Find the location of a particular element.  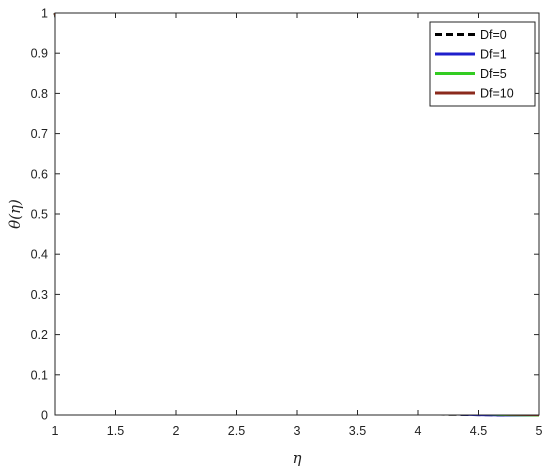

y-tick-label: 0 is located at coordinates (44, 416).